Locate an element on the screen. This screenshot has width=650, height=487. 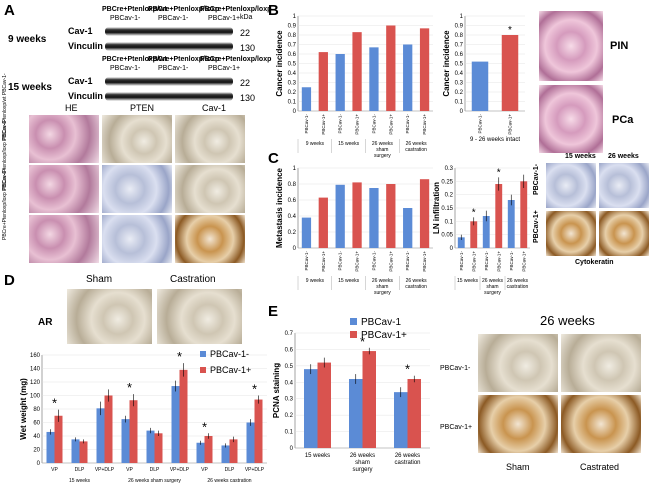
group-label-c_mid: 26 weeks castration is located at coordinates (518, 284).